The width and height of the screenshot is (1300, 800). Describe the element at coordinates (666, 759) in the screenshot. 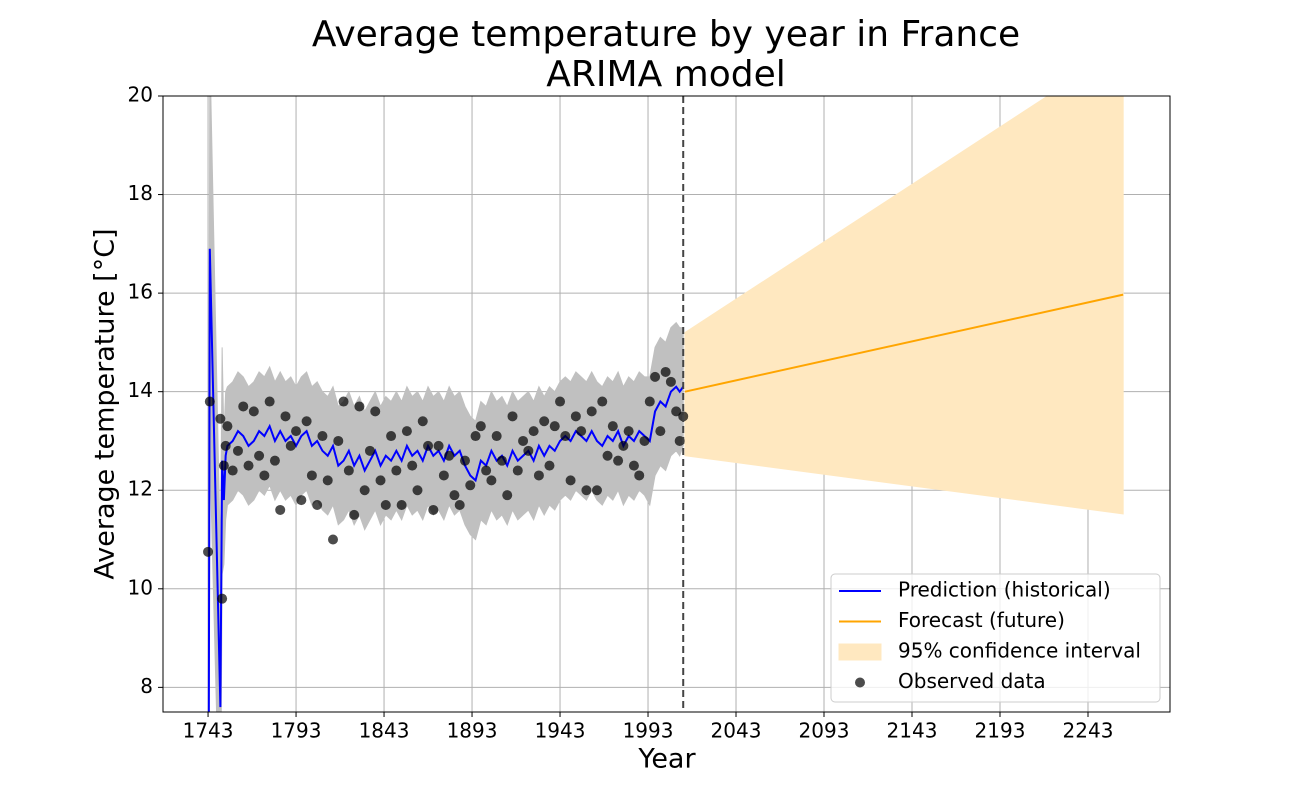

I see `x-axis-label: Year` at that location.